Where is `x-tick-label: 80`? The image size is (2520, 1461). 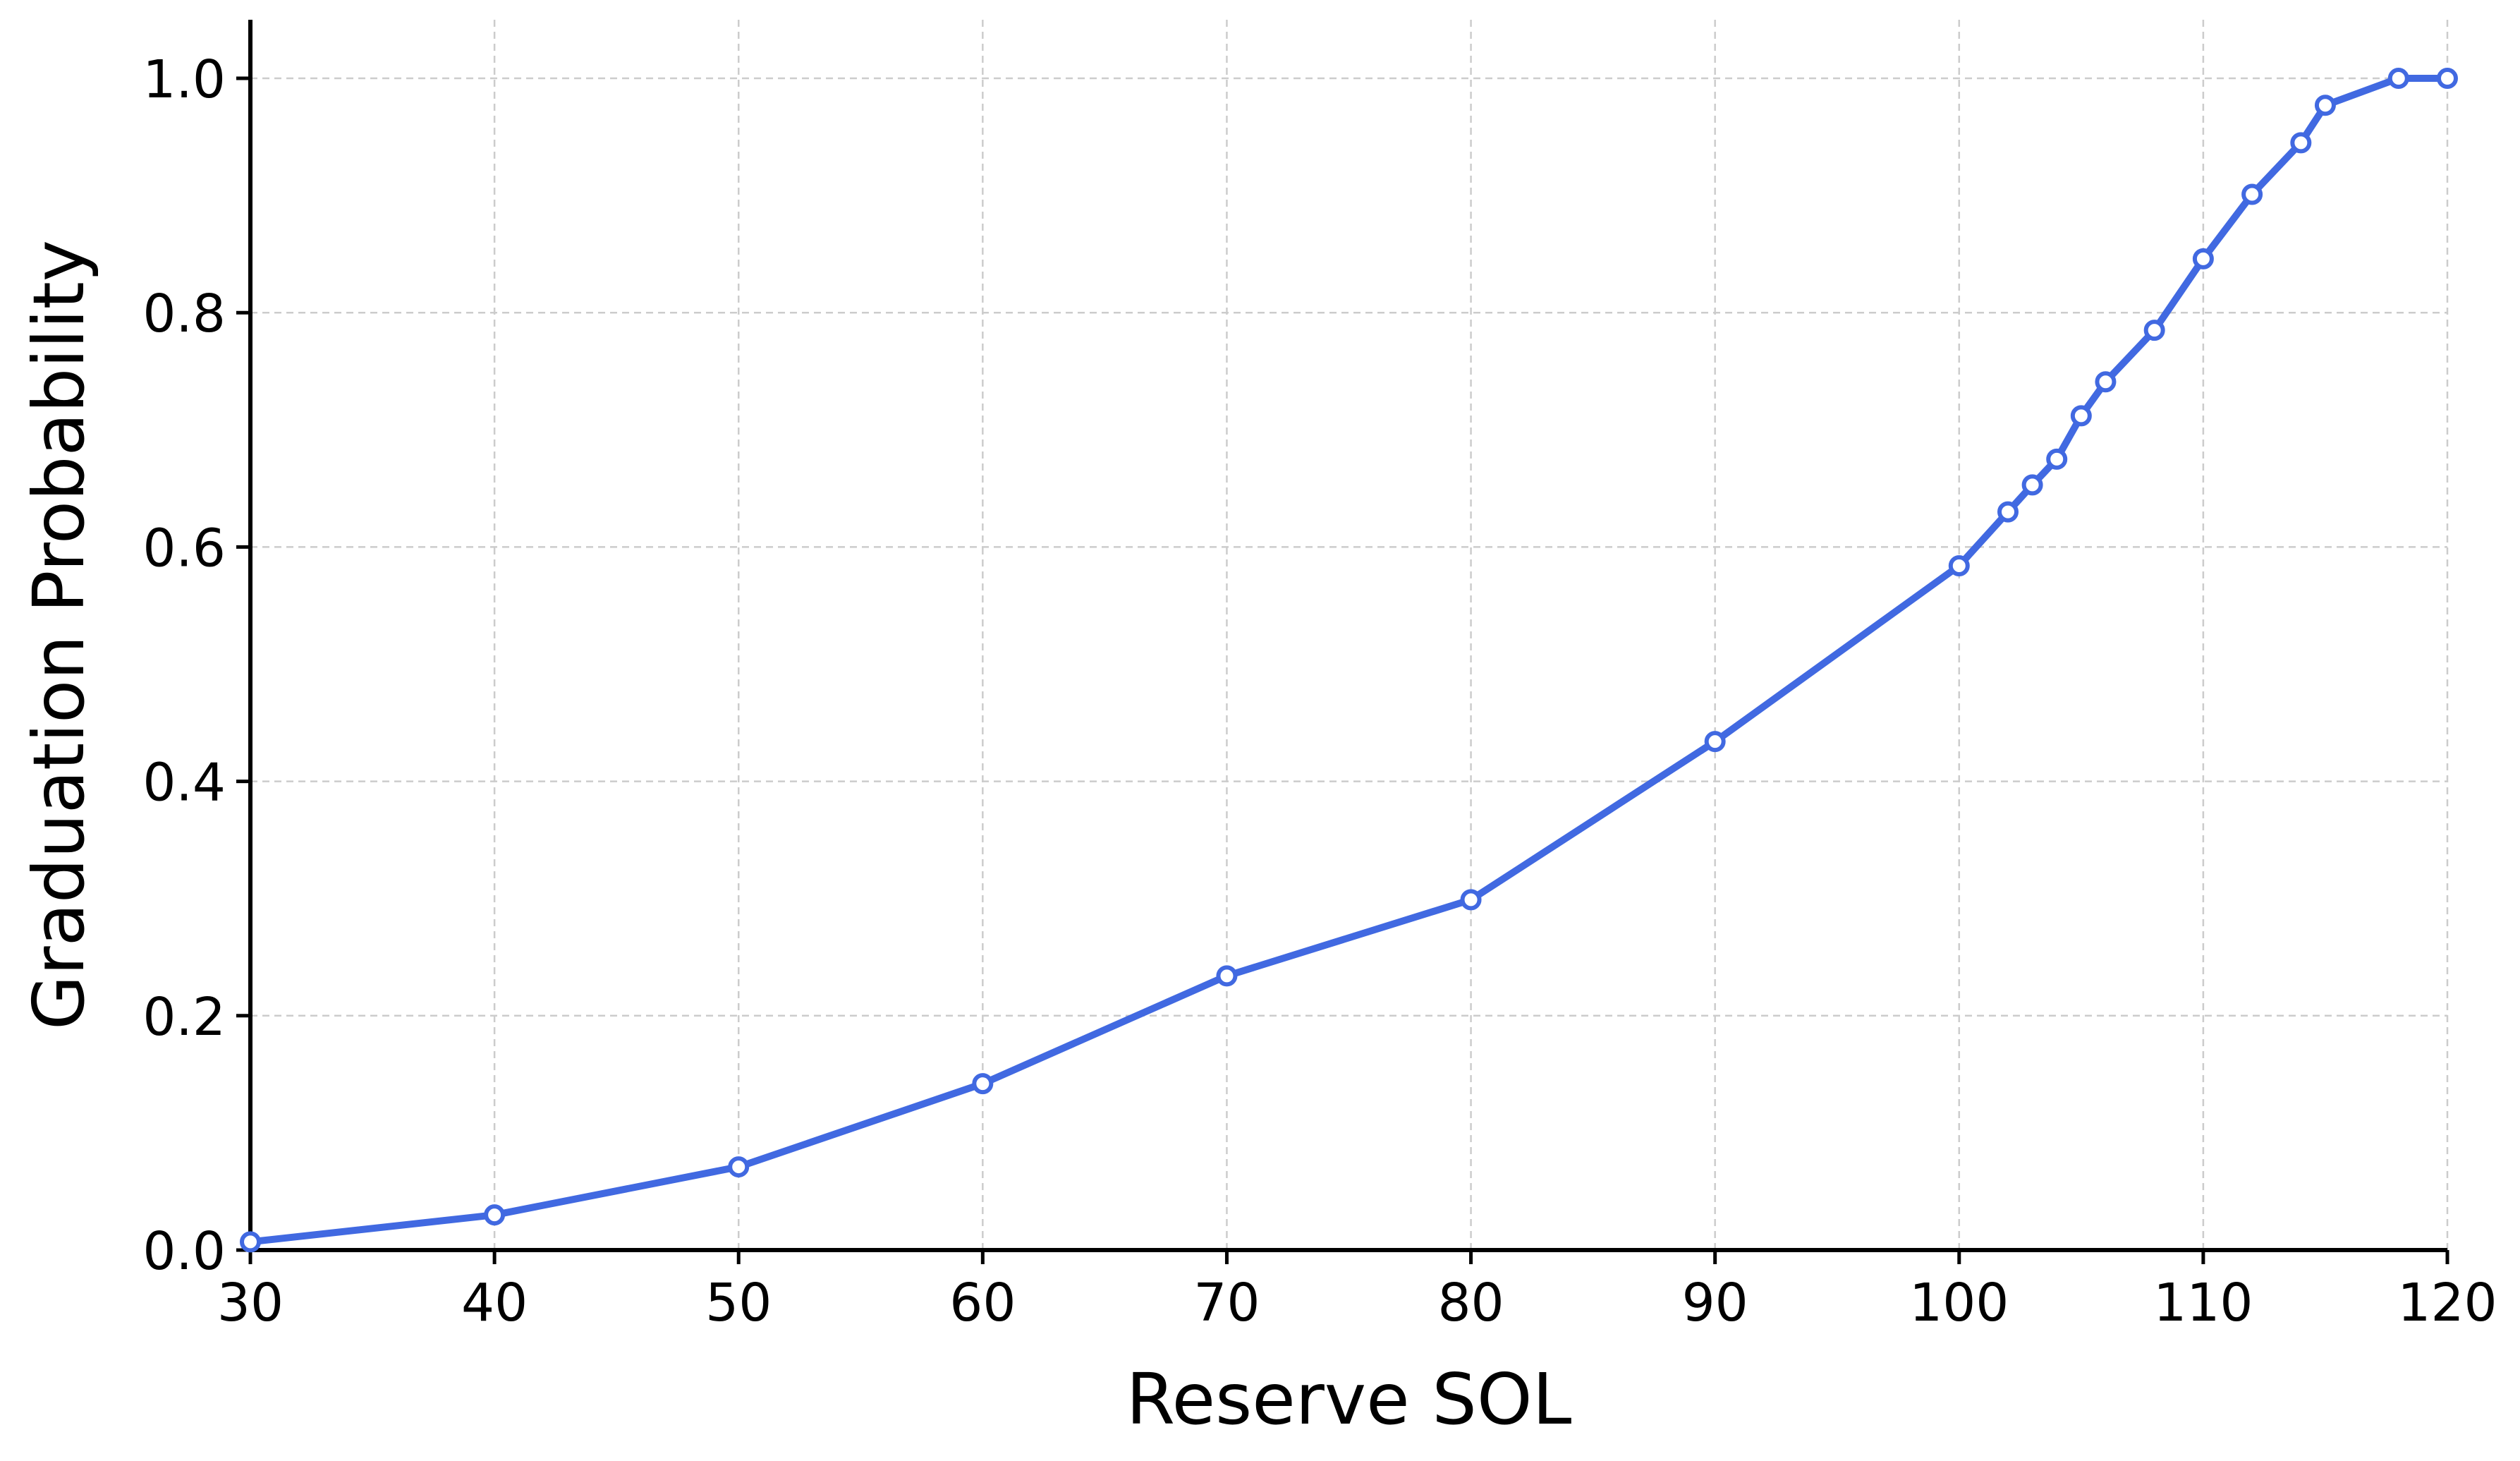
x-tick-label: 80 is located at coordinates (1470, 1303).